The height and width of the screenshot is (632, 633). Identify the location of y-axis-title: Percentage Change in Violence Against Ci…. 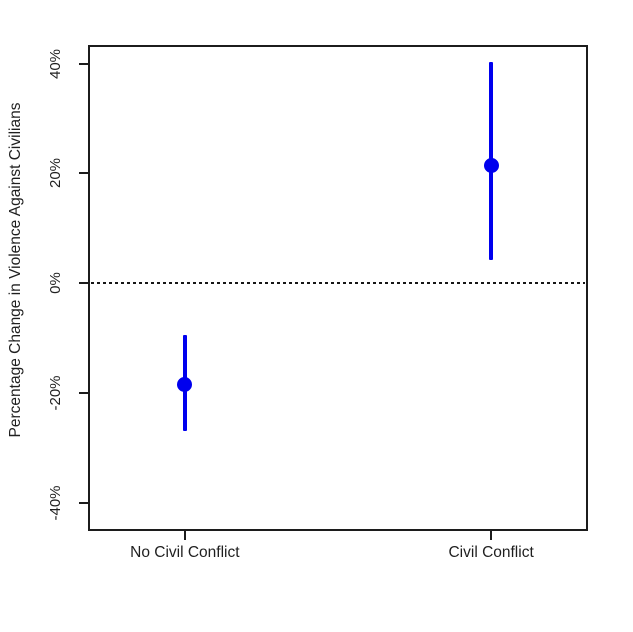
(15, 270).